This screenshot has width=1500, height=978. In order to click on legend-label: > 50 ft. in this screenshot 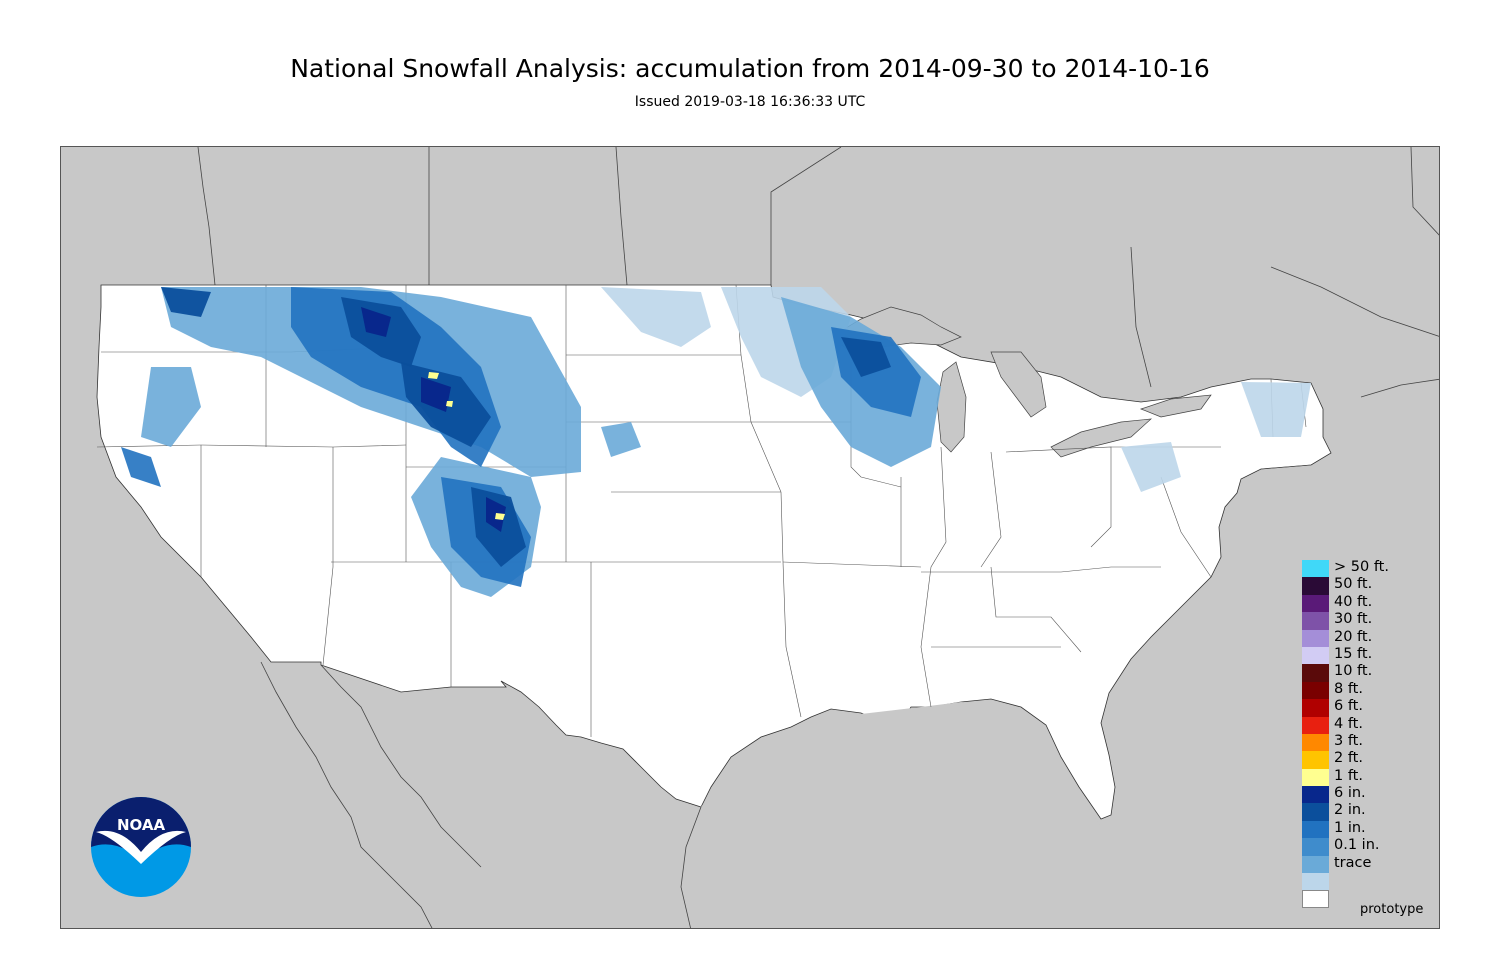, I will do `click(1361, 567)`.